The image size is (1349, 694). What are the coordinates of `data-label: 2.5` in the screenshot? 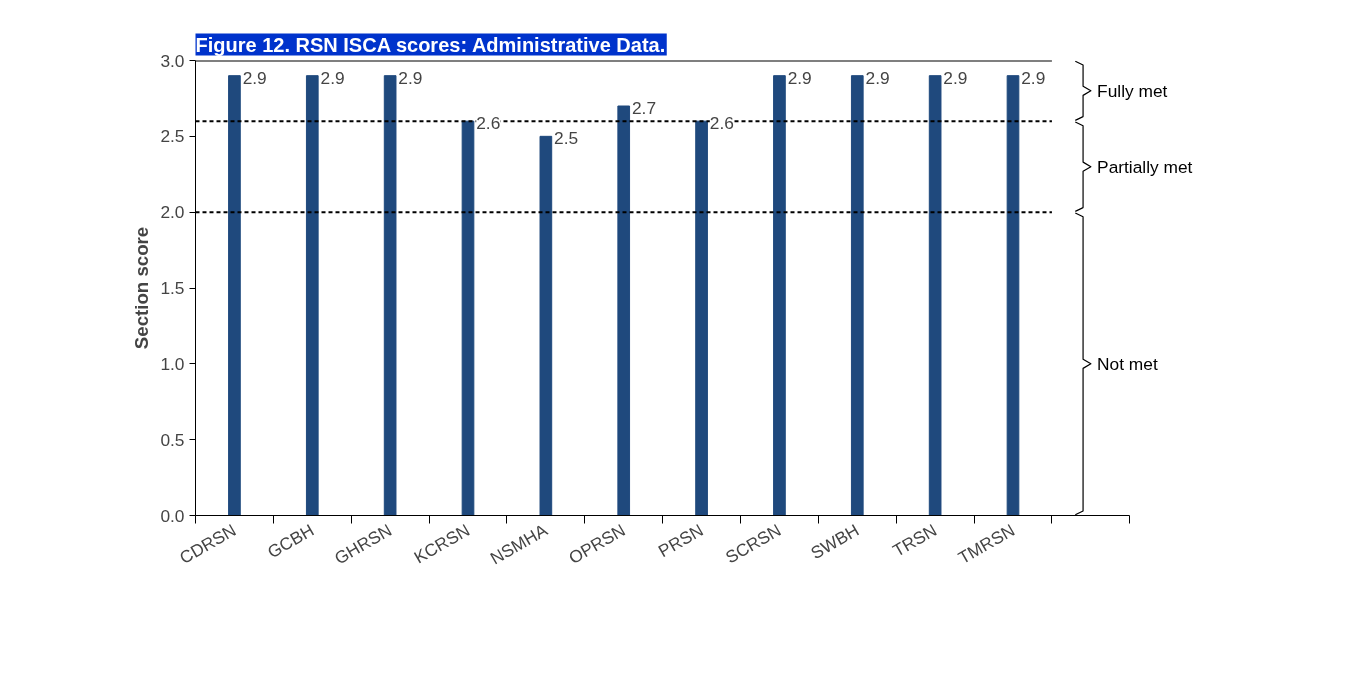 It's located at (566, 138).